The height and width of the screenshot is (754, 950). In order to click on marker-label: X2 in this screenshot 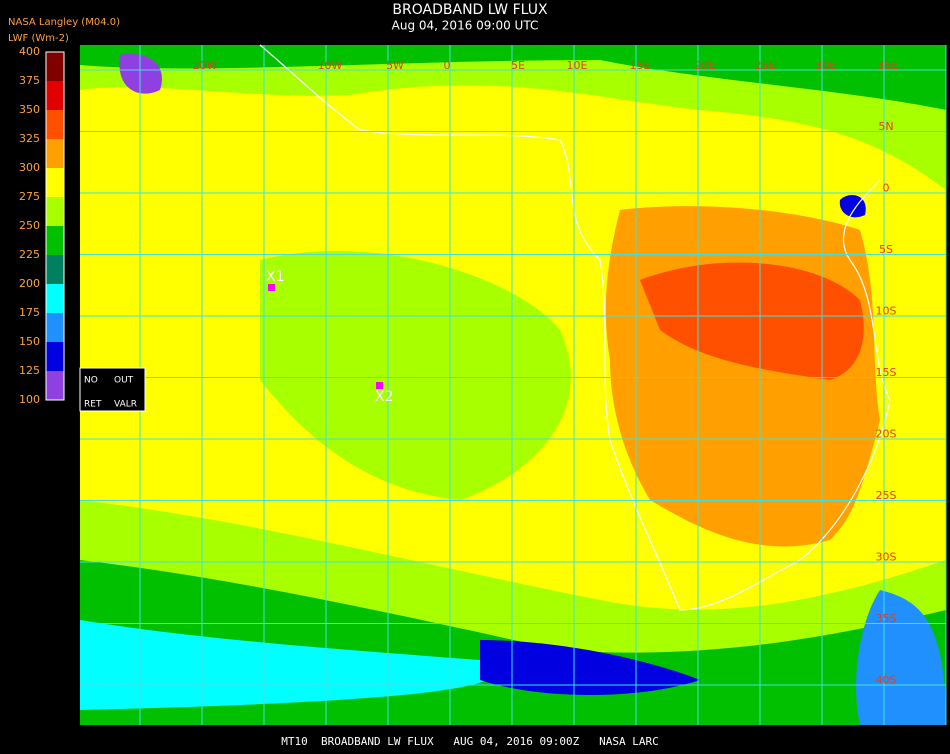, I will do `click(384, 397)`.